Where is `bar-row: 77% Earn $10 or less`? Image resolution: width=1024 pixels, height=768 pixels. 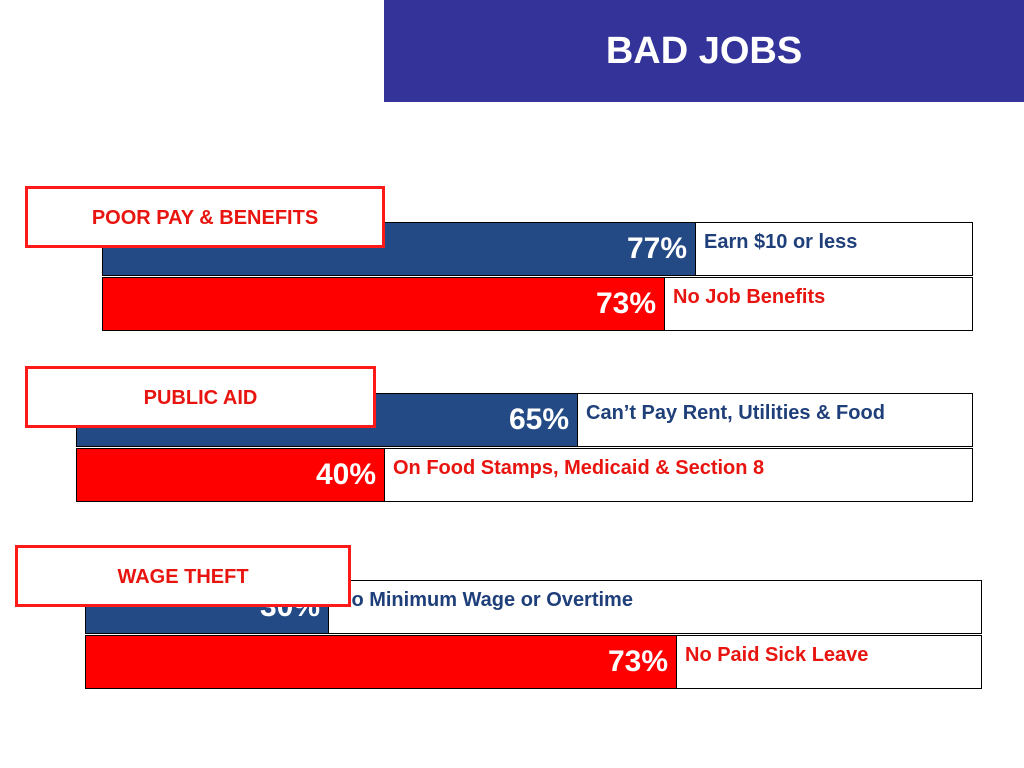
bar-row: 77% Earn $10 or less is located at coordinates (537, 249).